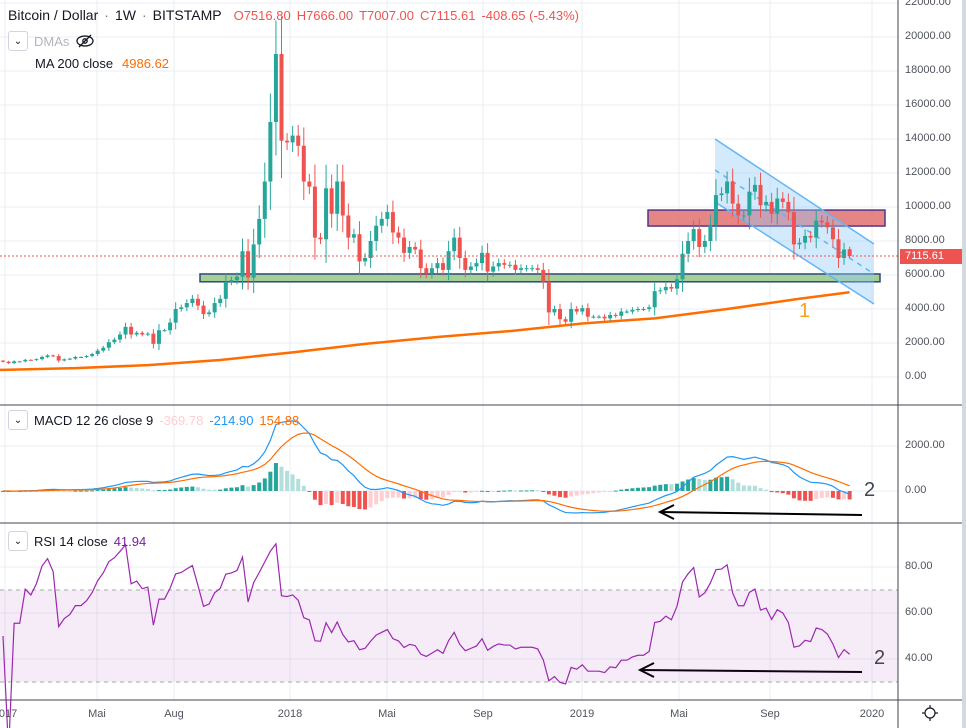 The height and width of the screenshot is (728, 966). What do you see at coordinates (74, 63) in the screenshot?
I see `ma-label: MA 200 close` at bounding box center [74, 63].